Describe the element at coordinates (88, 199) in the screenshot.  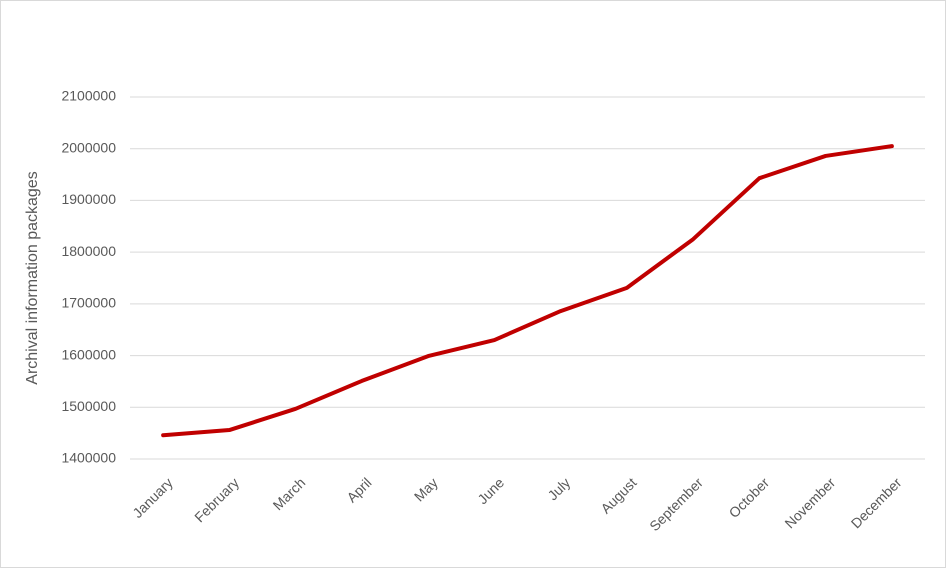
I see `y-tick-label: 1900000` at that location.